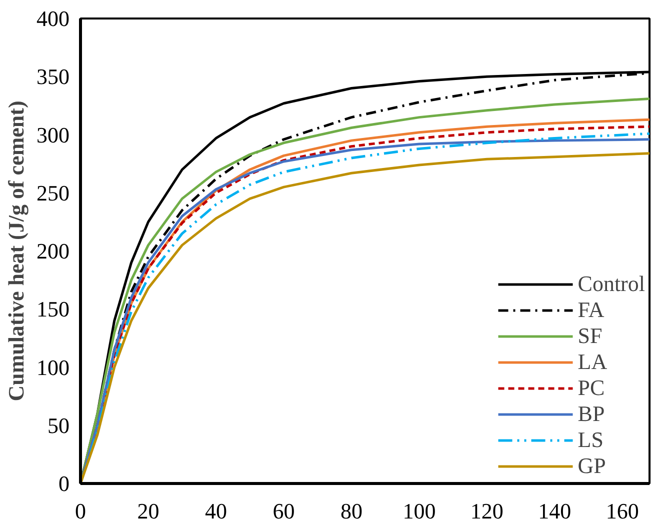  Describe the element at coordinates (59, 425) in the screenshot. I see `y-tick-label: 50` at that location.